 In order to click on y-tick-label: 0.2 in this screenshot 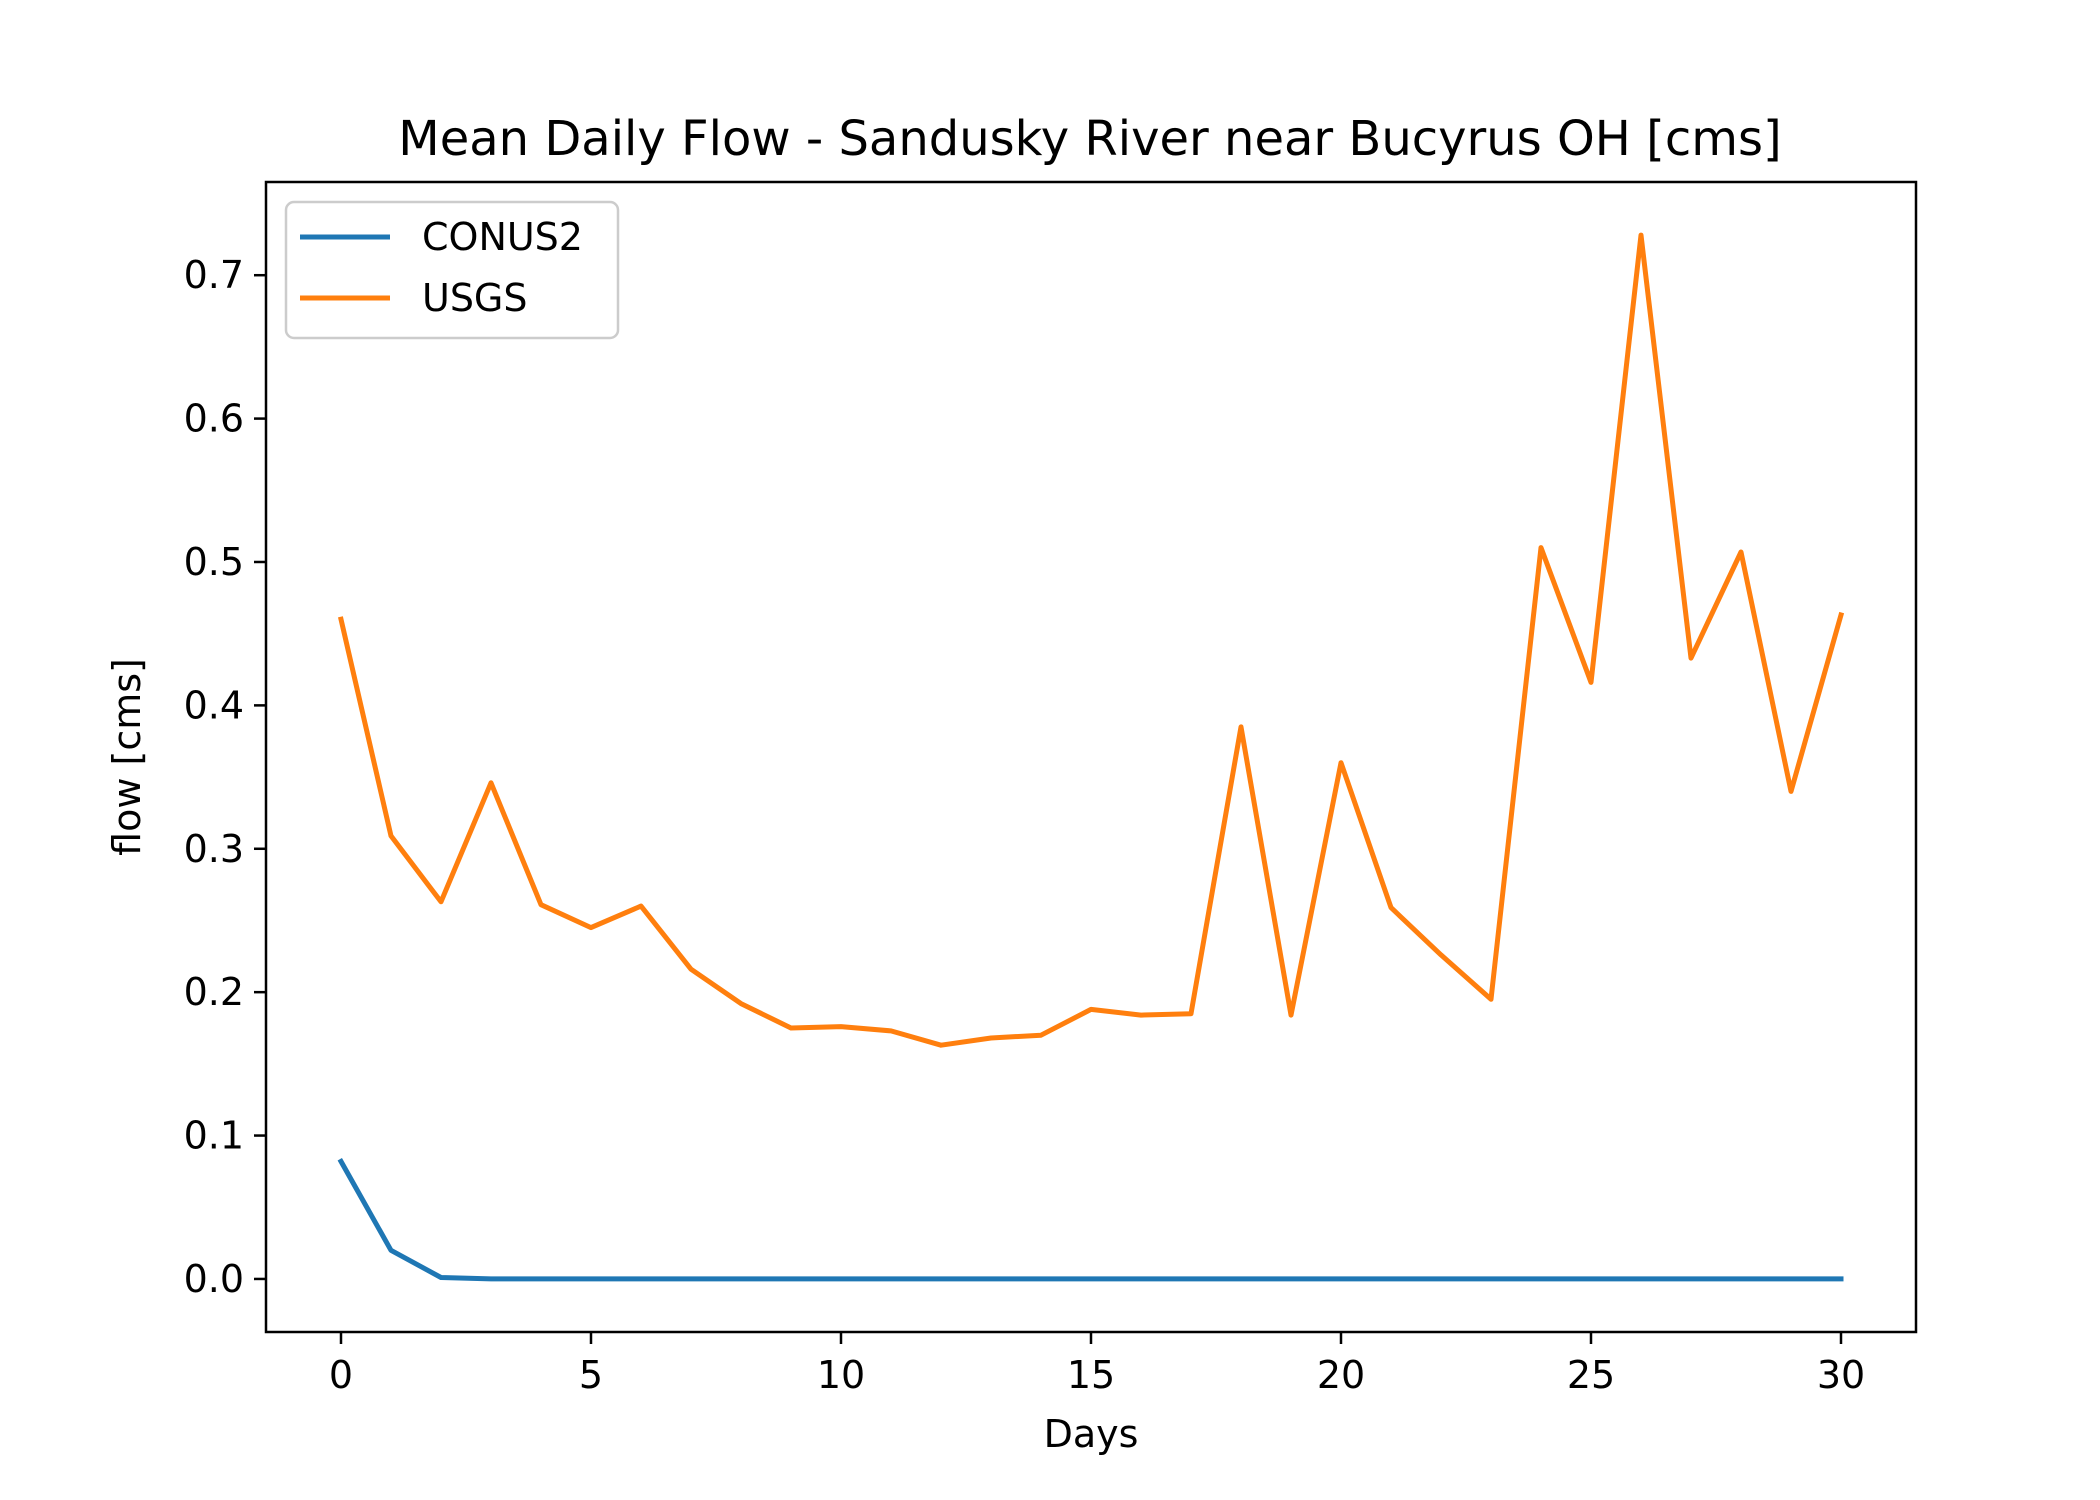, I will do `click(214, 992)`.